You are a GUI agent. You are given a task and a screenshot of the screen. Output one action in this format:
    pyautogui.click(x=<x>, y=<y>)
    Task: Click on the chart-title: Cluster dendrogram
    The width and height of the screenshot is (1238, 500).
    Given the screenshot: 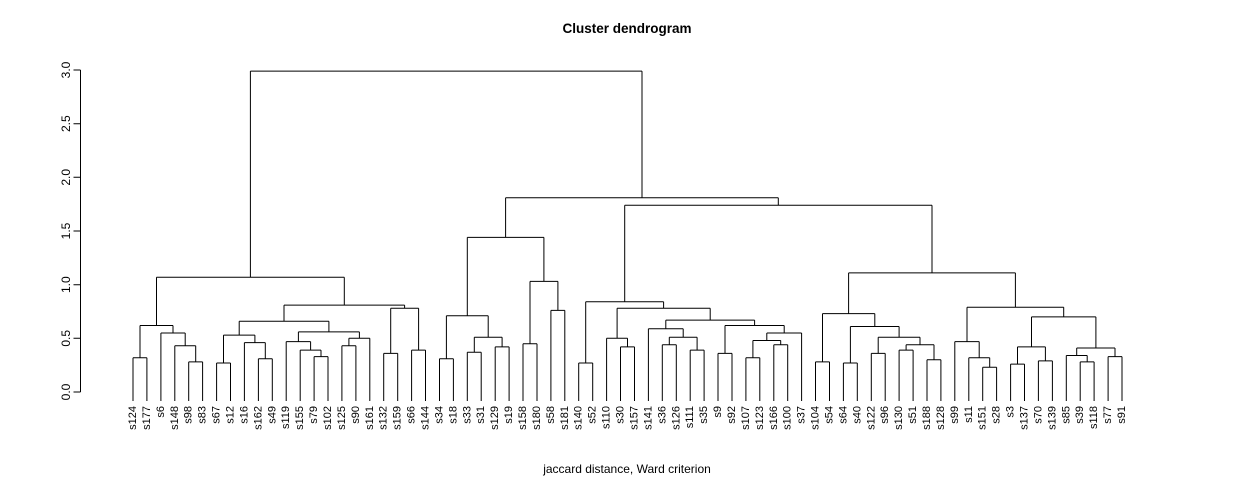 What is the action you would take?
    pyautogui.click(x=626, y=28)
    